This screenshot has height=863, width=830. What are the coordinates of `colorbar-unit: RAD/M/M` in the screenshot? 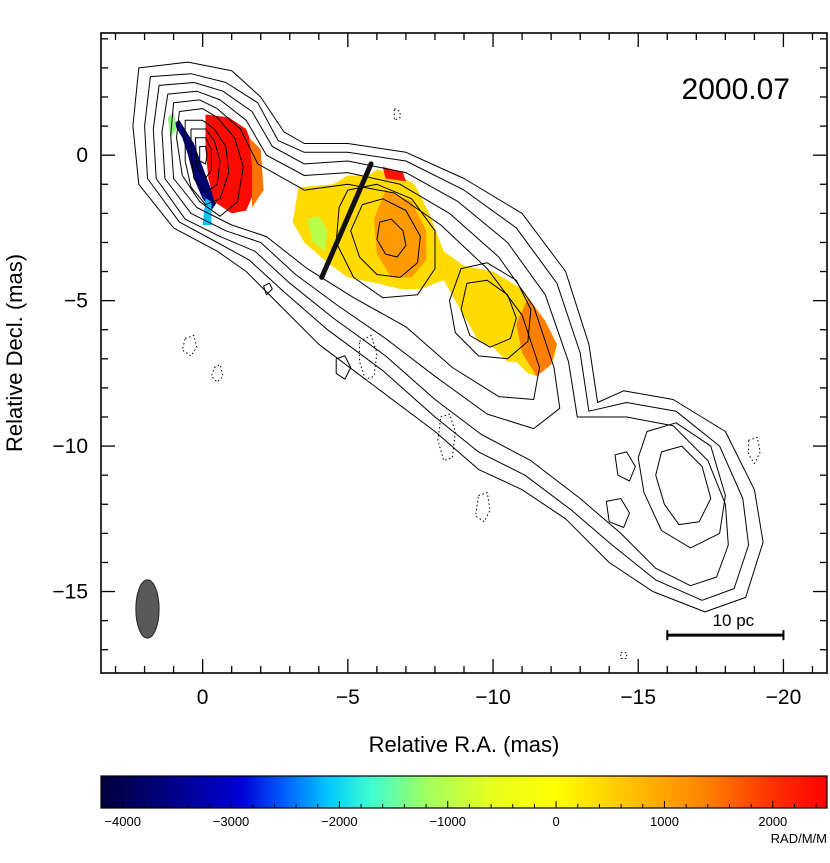 It's located at (799, 838).